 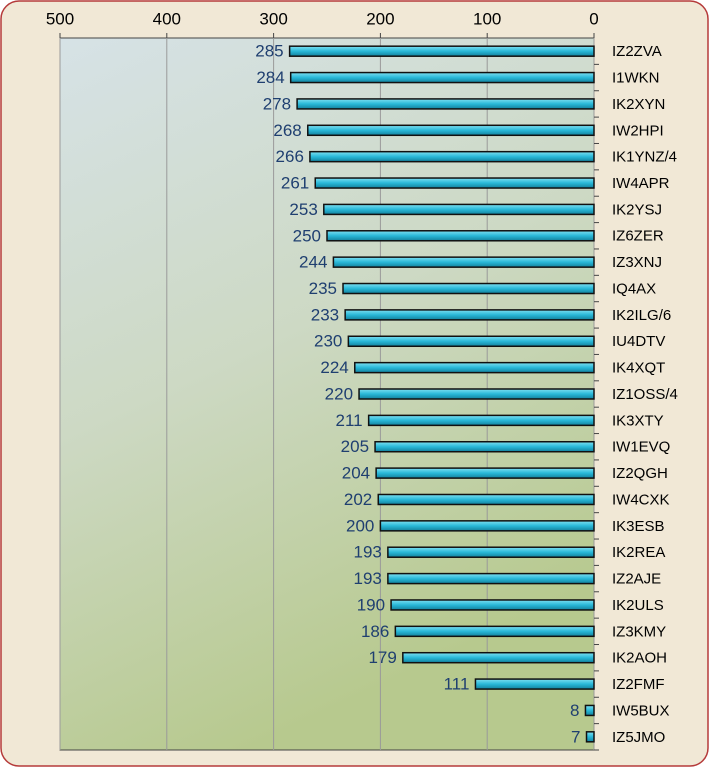 I want to click on value-label: 220, so click(x=339, y=393).